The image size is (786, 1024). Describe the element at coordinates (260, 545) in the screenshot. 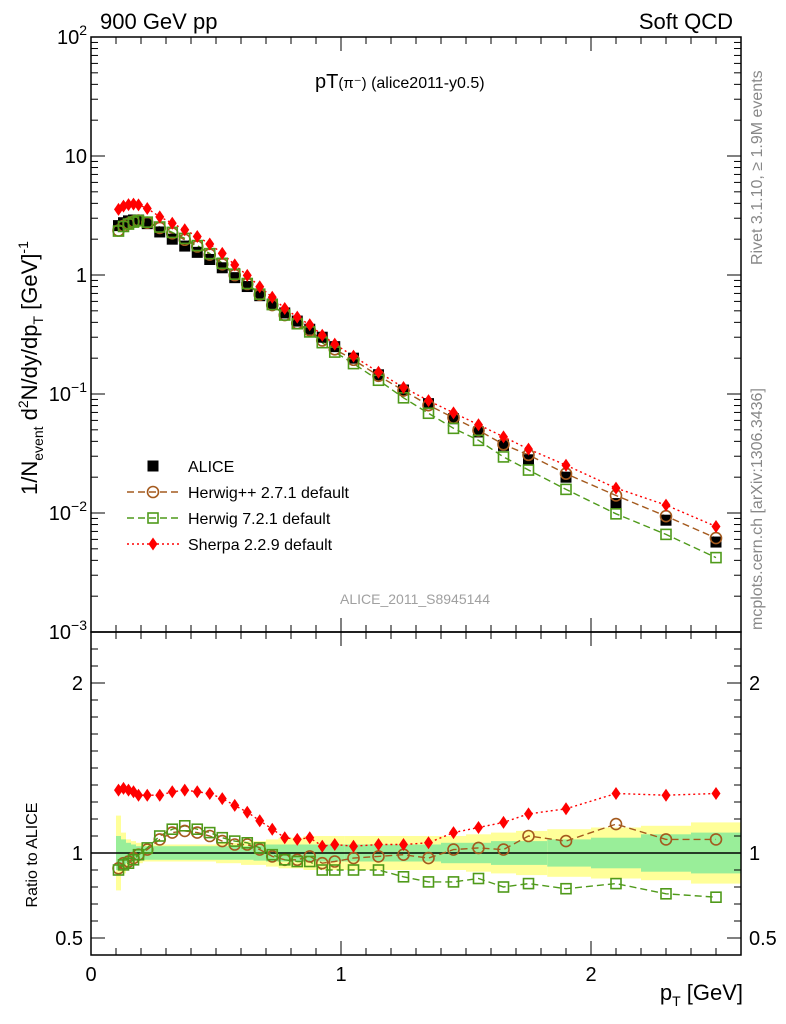

I see `legend-label: Sherpa 2.2.9 default` at that location.